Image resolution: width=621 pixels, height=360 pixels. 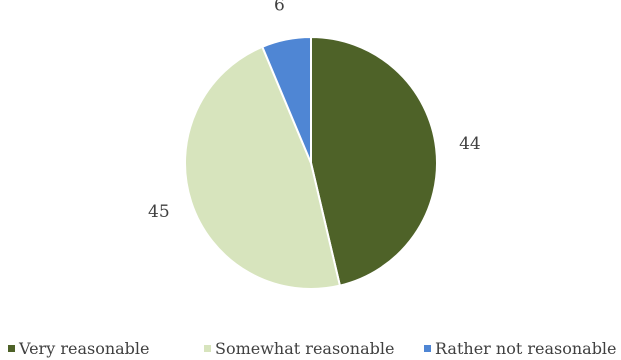 I want to click on legend-swatch-rather-not-reasonable, so click(x=427, y=348).